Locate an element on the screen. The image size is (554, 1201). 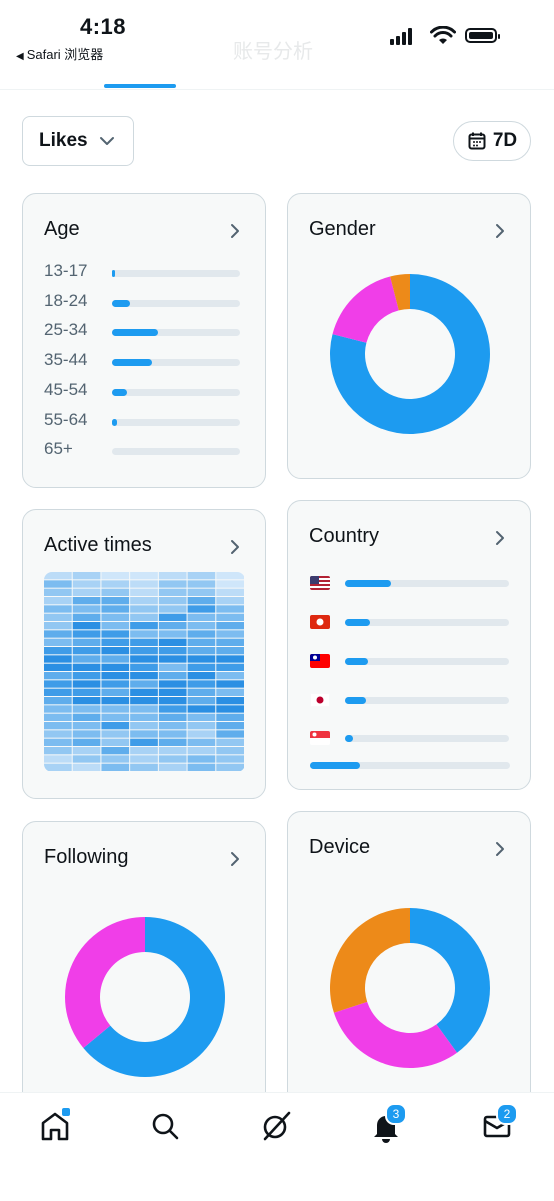
metric-dropdown-label: Likes is located at coordinates (63, 140).